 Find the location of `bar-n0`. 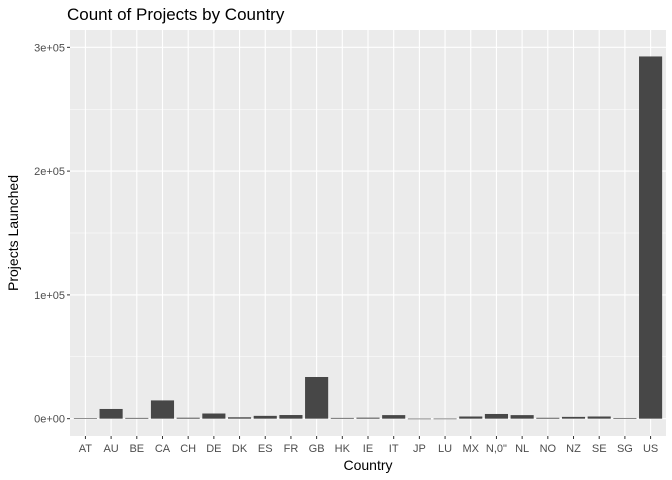

bar-n0 is located at coordinates (496, 416).